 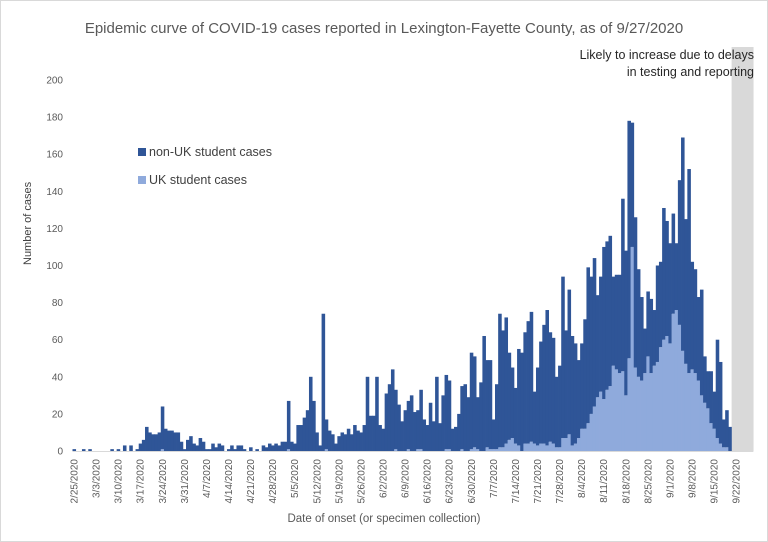 I want to click on x-tick-label: 3/10/2020, so click(x=119, y=481).